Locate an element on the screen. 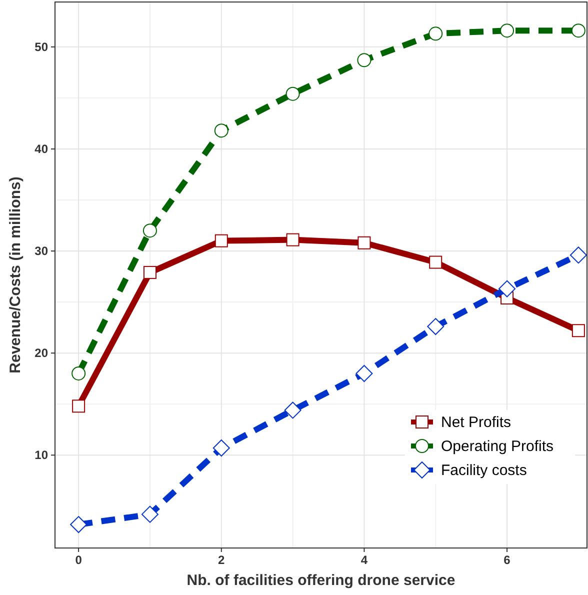  x-axis-title: Nb. of facilities offering drone service is located at coordinates (321, 580).